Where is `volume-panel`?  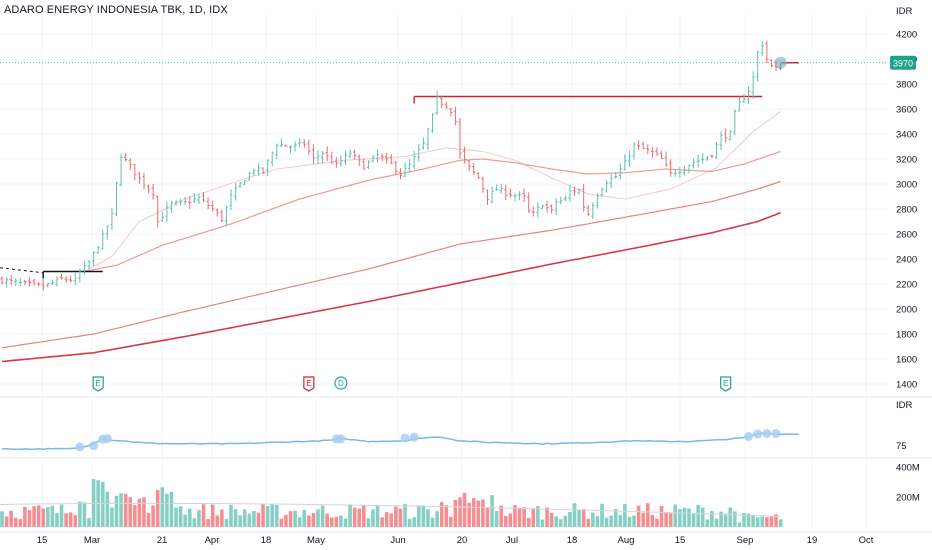 volume-panel is located at coordinates (391, 503).